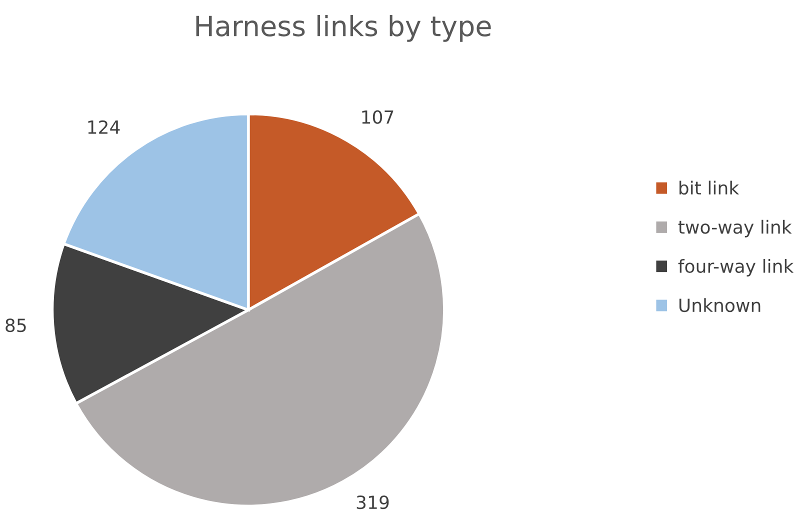 The width and height of the screenshot is (805, 517). Describe the element at coordinates (372, 503) in the screenshot. I see `data-label: 319` at that location.